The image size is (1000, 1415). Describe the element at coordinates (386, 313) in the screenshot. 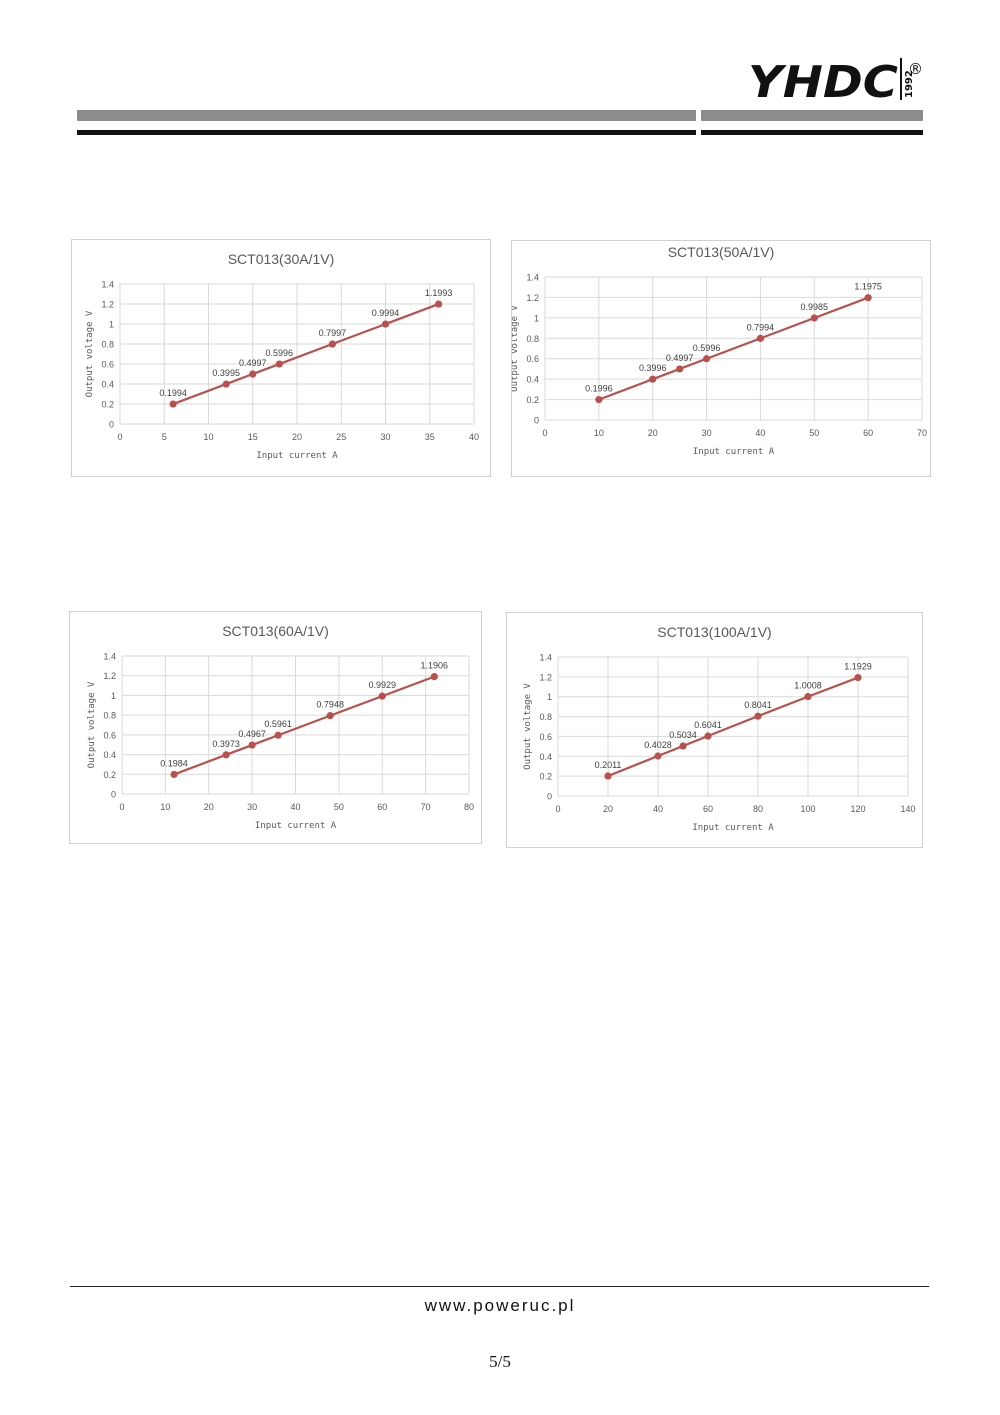

I see `data-label: 0.9994` at that location.